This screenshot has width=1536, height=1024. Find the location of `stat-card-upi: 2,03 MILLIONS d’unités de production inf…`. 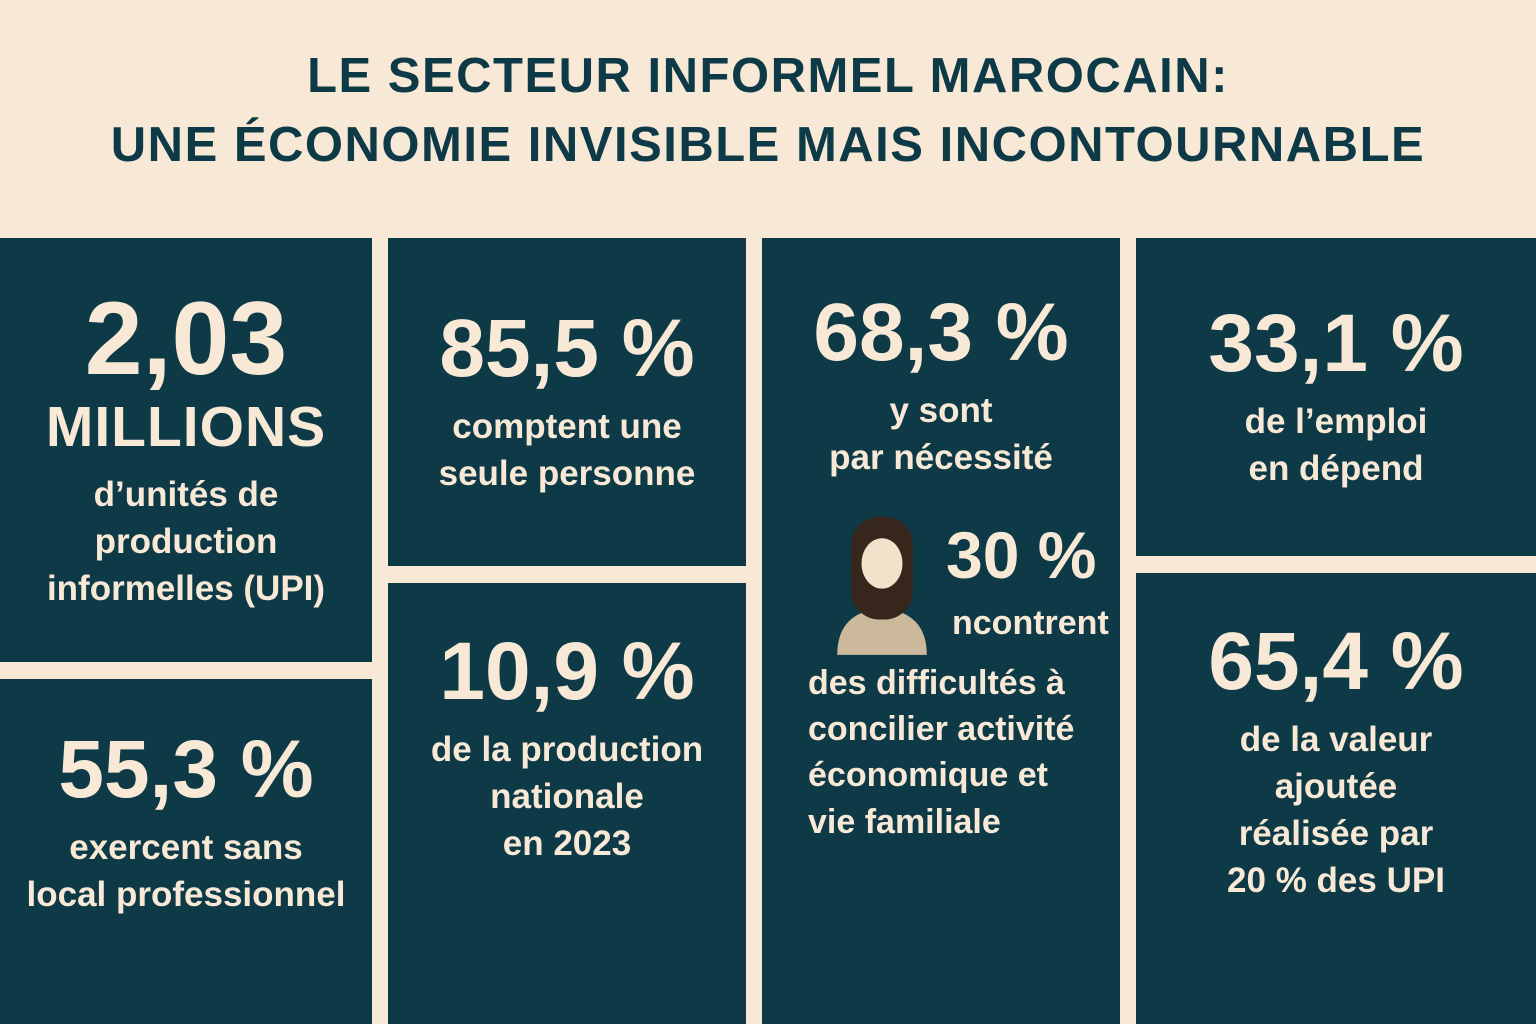

stat-card-upi: 2,03 MILLIONS d’unités de production inf… is located at coordinates (186, 450).